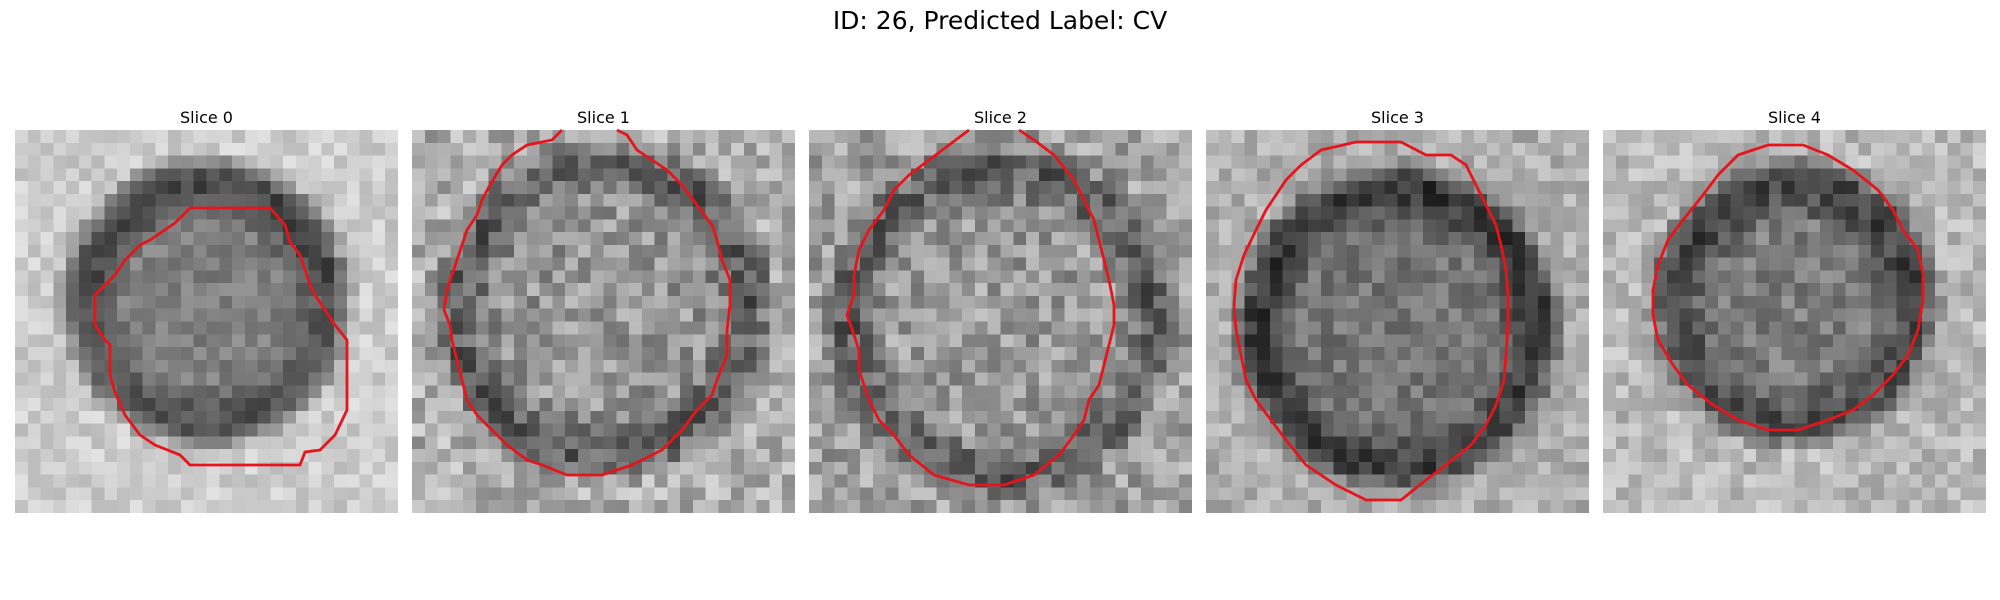 The width and height of the screenshot is (2000, 600). I want to click on slice-title: Slice 3, so click(1397, 117).